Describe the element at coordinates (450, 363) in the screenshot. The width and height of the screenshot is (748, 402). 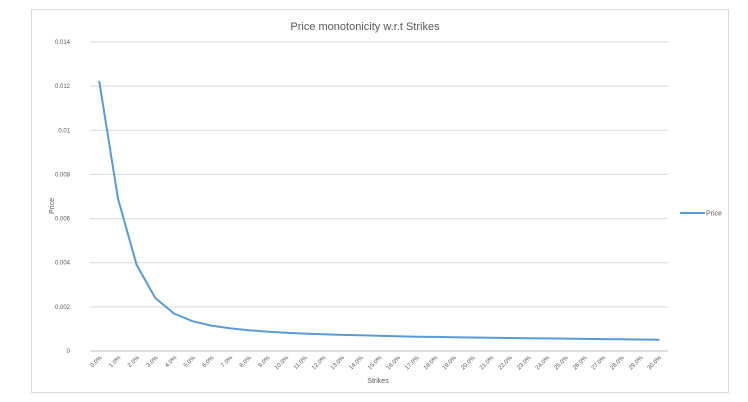
I see `x-tick-label: 19.0%` at that location.